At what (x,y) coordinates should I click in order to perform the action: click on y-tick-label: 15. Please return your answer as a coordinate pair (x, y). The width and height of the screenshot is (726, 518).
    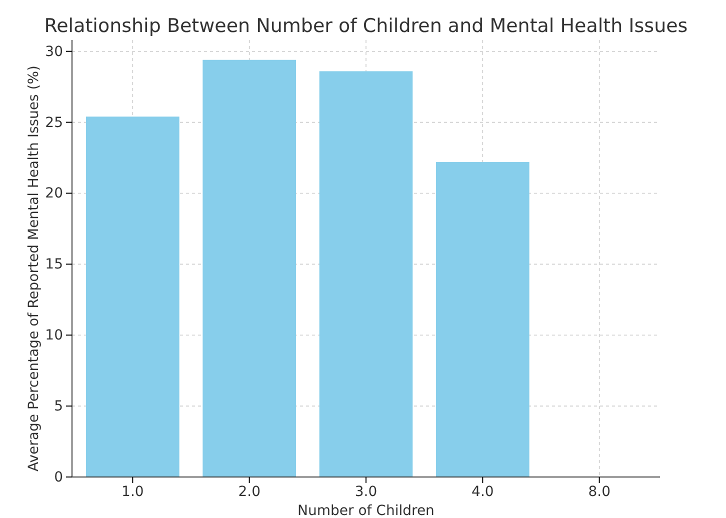
    Looking at the image, I should click on (54, 264).